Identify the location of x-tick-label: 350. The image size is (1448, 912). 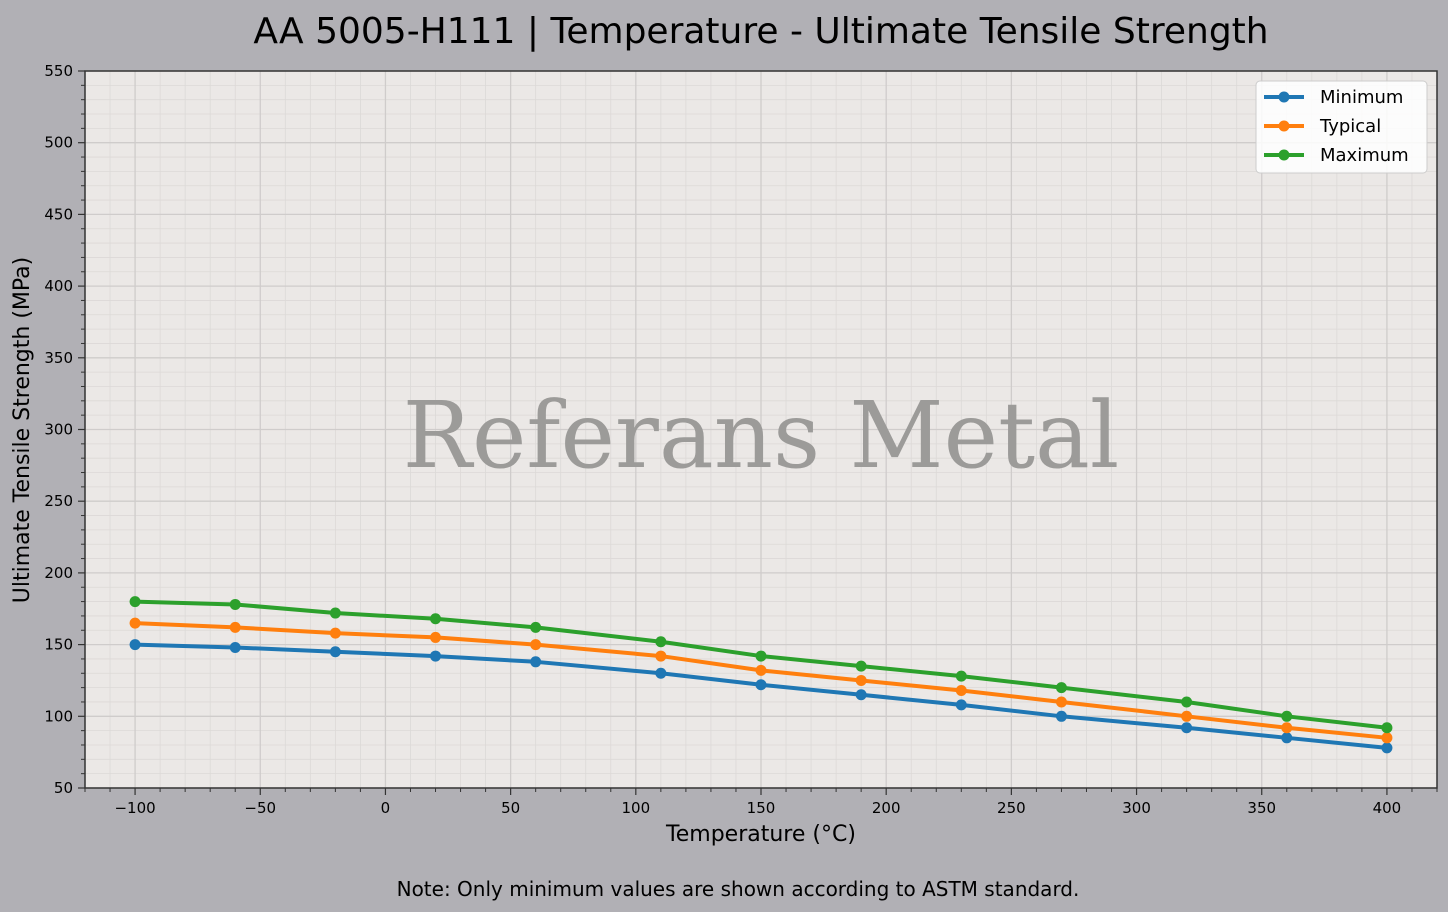
(1261, 808).